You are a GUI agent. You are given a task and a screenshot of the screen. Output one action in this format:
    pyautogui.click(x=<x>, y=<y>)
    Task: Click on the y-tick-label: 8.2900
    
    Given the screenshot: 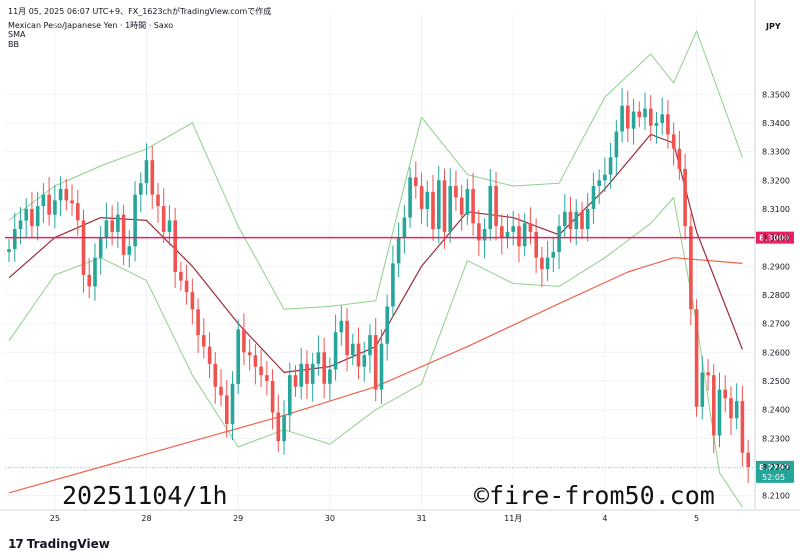 What is the action you would take?
    pyautogui.click(x=776, y=266)
    